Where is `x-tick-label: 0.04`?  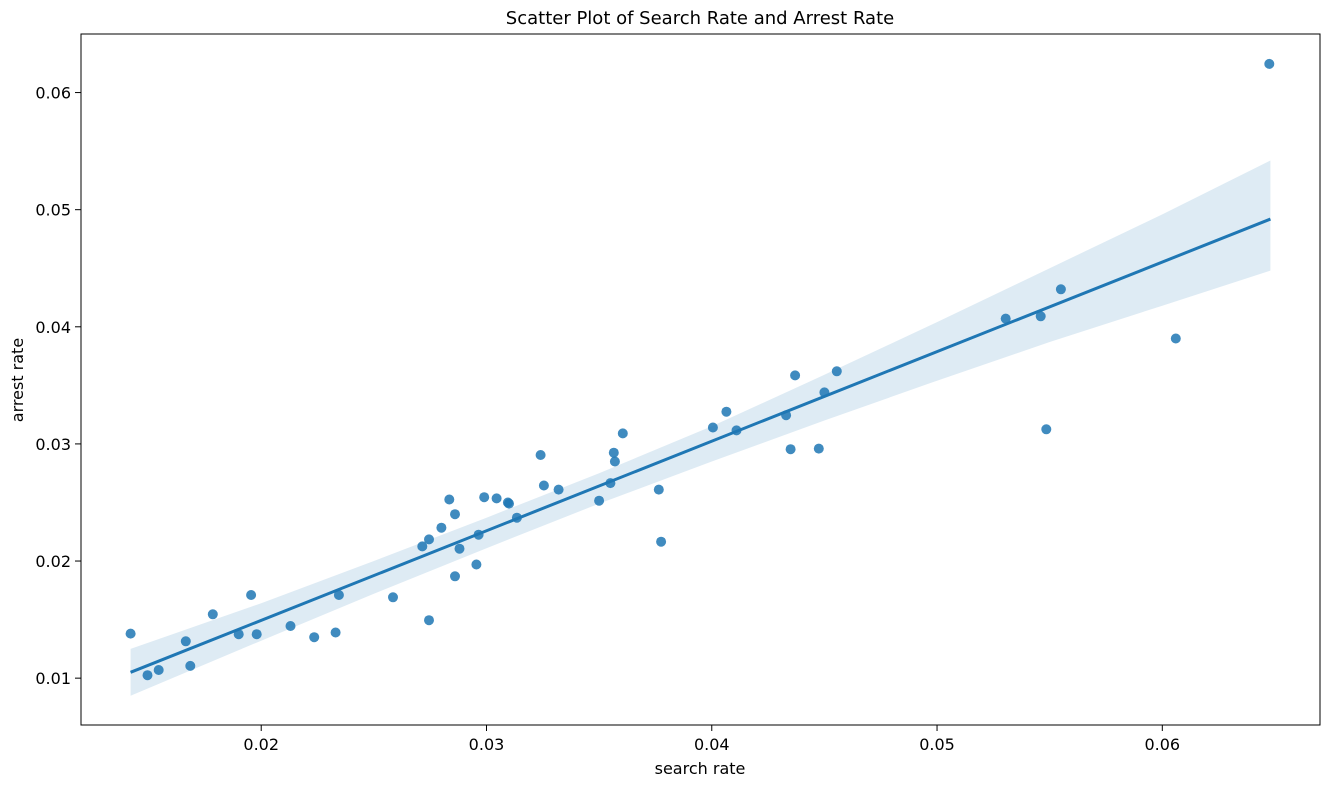 x-tick-label: 0.04 is located at coordinates (712, 744).